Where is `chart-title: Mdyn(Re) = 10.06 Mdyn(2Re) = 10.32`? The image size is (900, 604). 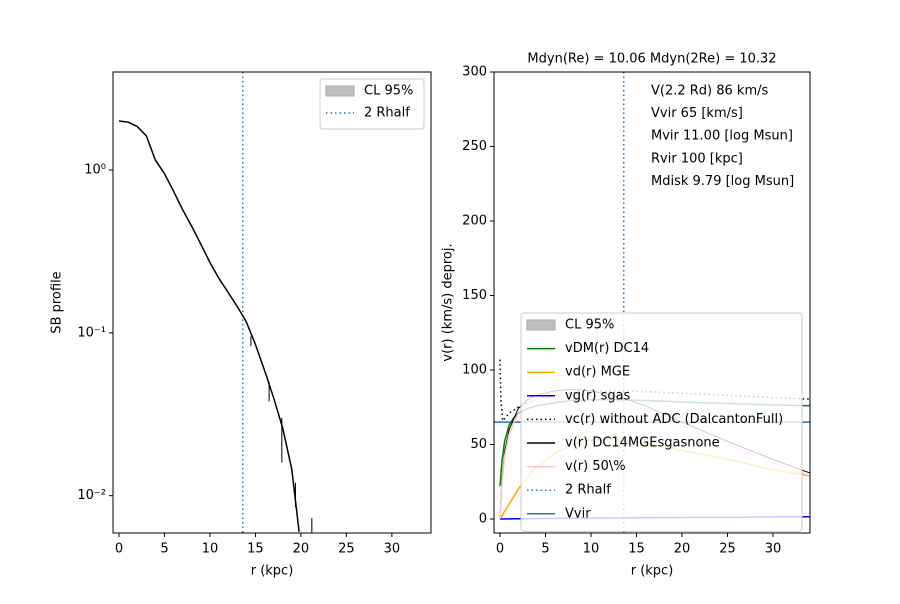
chart-title: Mdyn(Re) = 10.06 Mdyn(2Re) = 10.32 is located at coordinates (651, 59).